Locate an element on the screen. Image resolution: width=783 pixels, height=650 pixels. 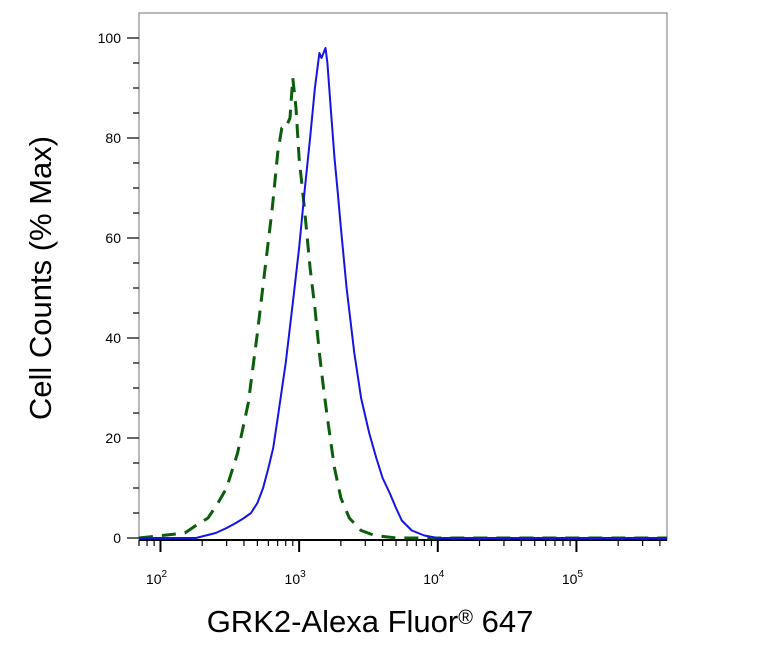
x-tick-label: 10³ is located at coordinates (296, 578).